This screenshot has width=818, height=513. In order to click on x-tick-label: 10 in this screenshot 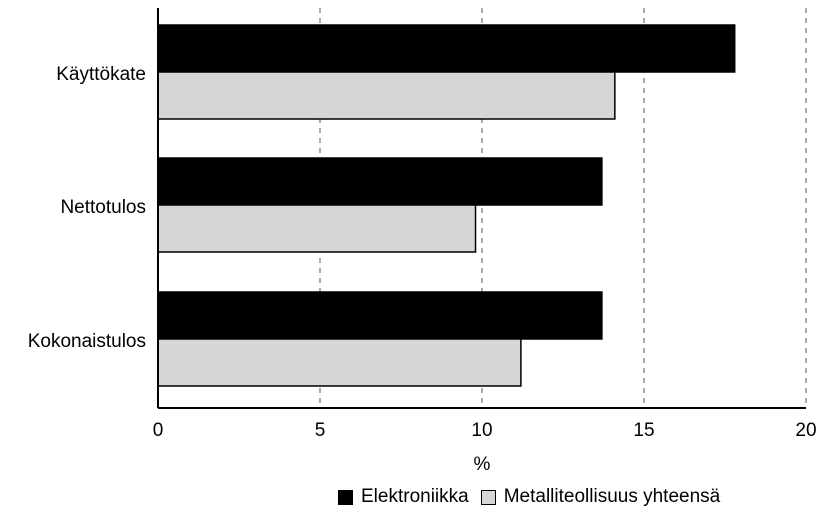, I will do `click(481, 430)`.